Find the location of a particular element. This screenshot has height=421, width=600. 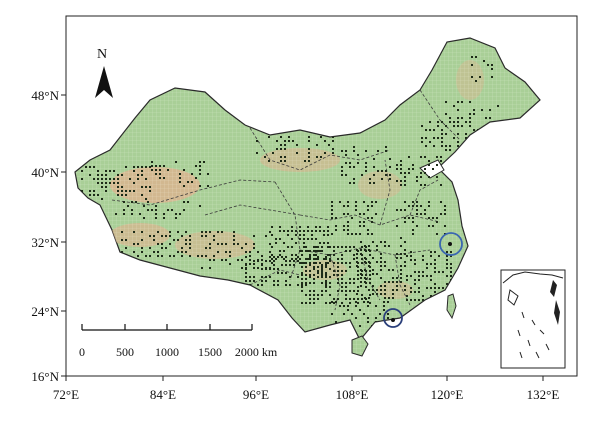

north-arrow: N is located at coordinates (104, 72).